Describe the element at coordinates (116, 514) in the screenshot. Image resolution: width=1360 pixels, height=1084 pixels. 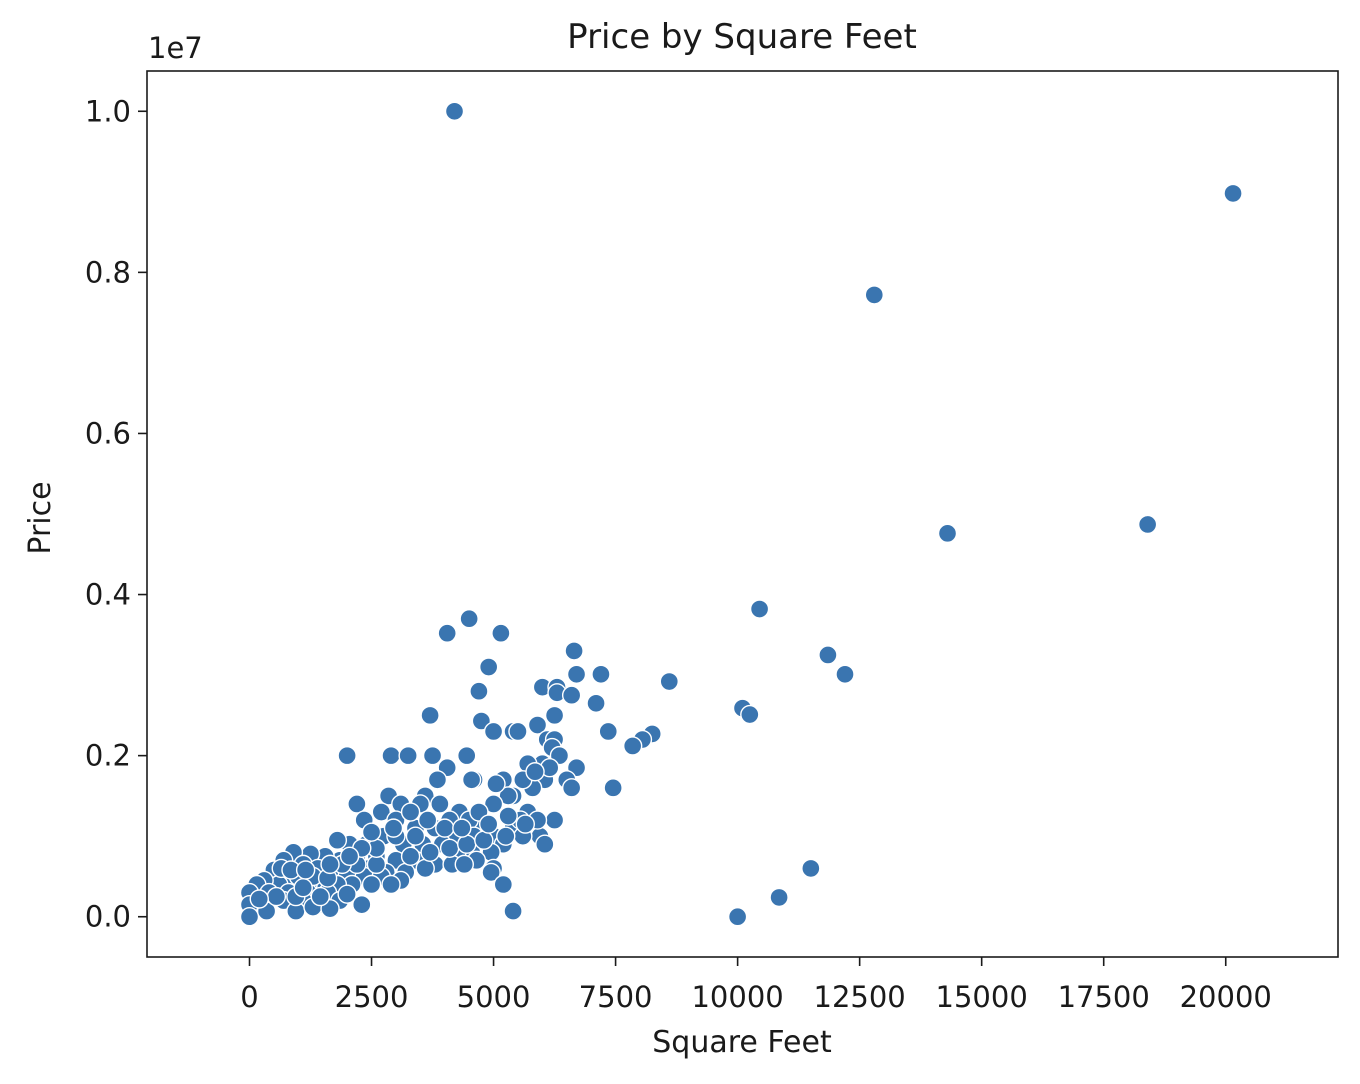
I see `y-axis-ticks: 0.0 0.2 0.4 0.6 0.8 1.0` at that location.